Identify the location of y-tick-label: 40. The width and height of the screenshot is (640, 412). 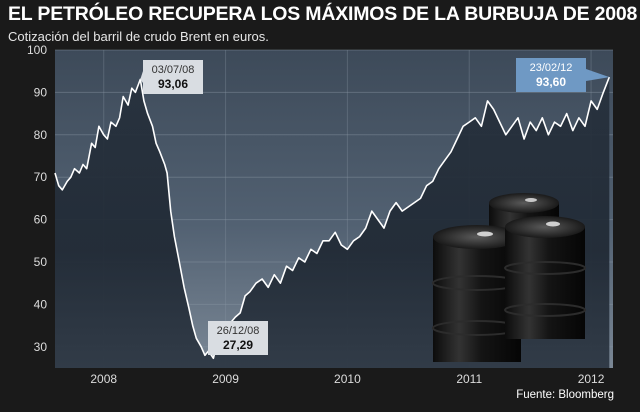
(41, 304).